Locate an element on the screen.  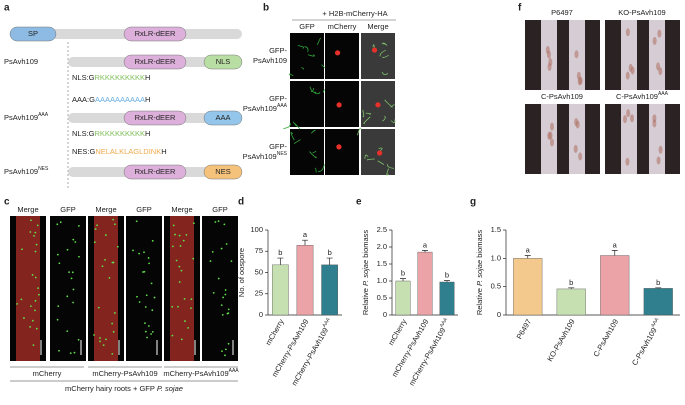
group-label: mCherry is located at coordinates (47, 373).